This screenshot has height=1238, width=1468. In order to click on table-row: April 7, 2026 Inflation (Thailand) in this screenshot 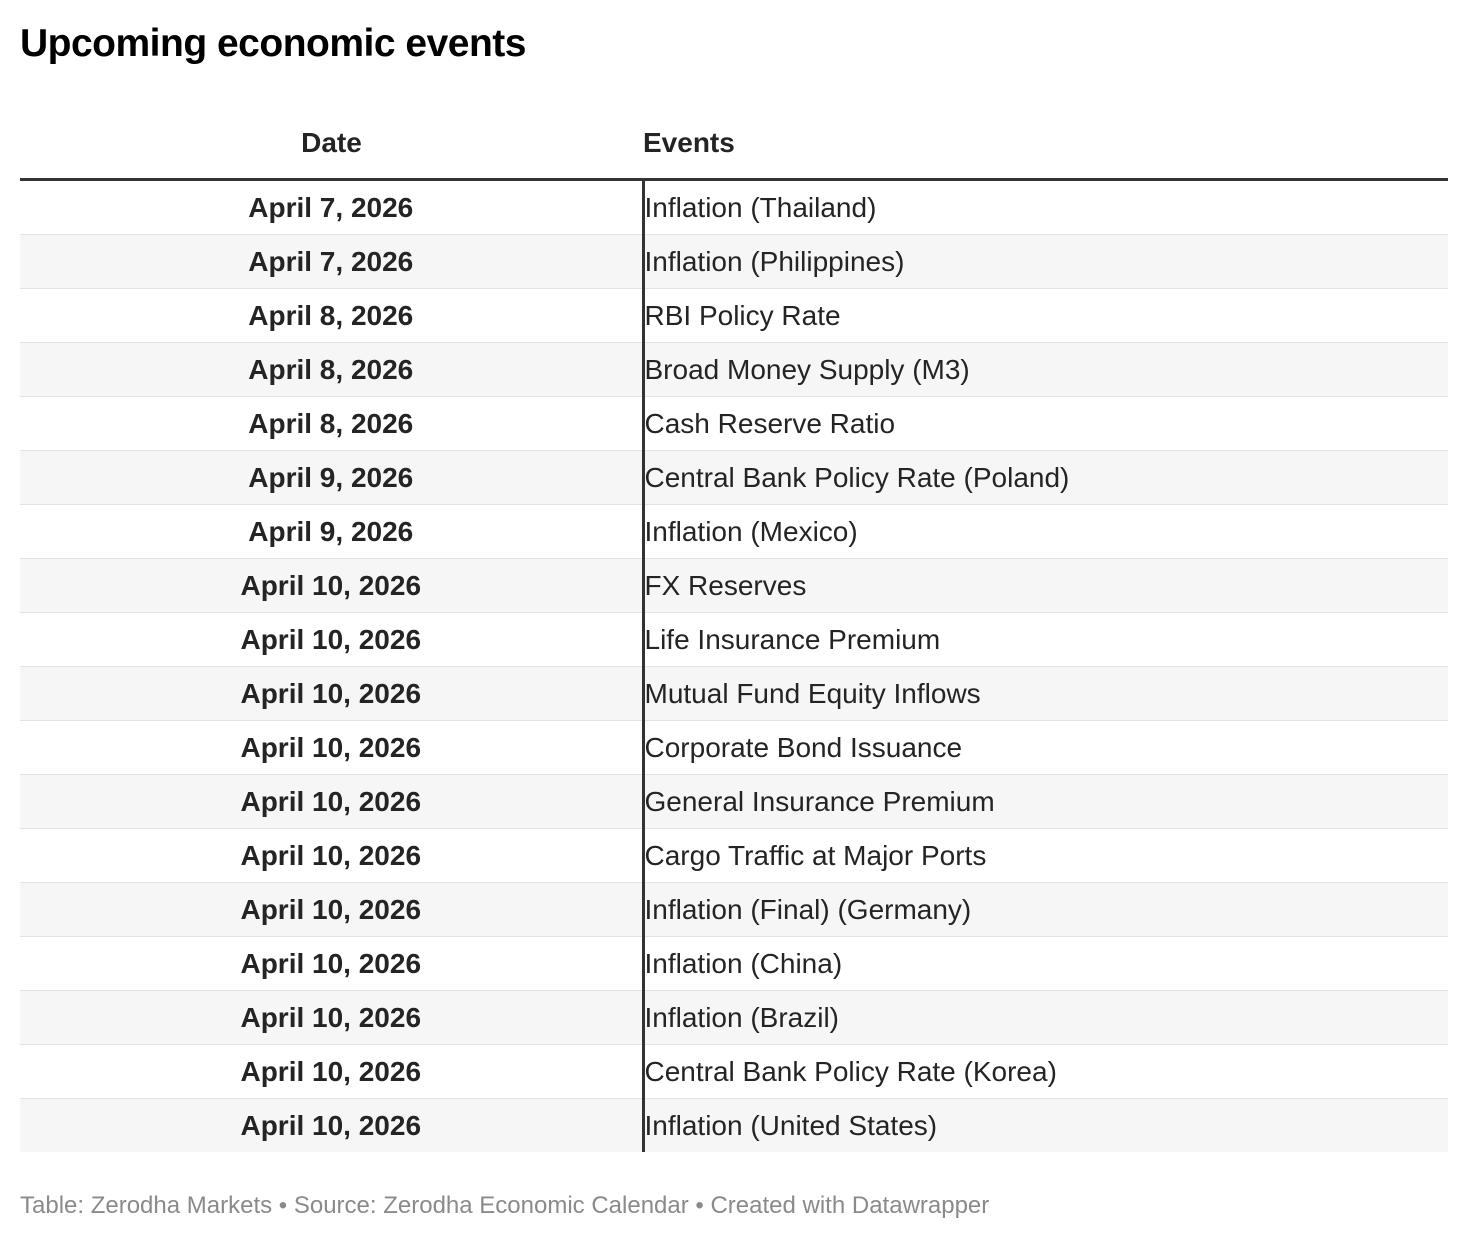, I will do `click(734, 207)`.